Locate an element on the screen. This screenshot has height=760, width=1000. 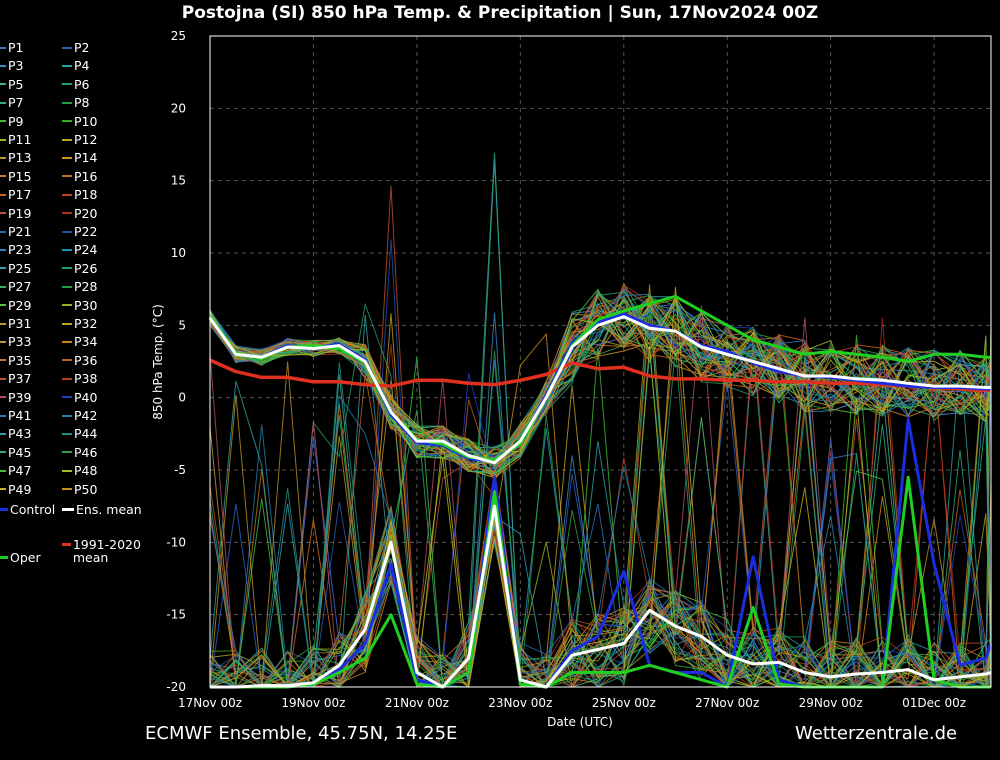
x-tick-label: 21Nov 00z is located at coordinates (417, 703).